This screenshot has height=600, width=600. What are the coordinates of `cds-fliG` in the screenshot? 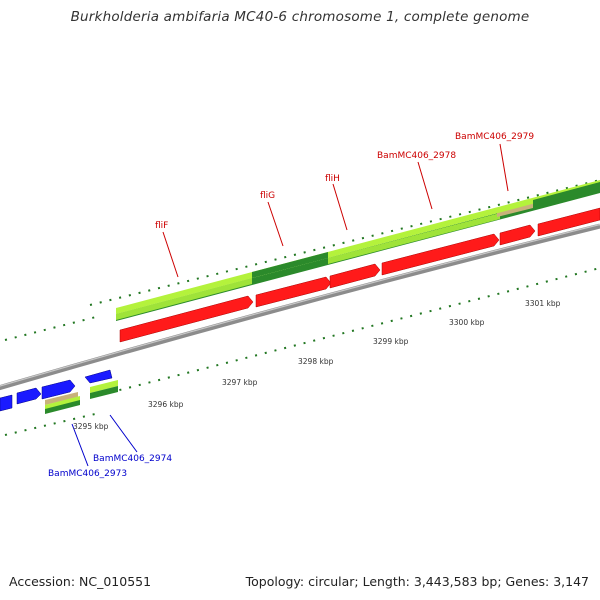 It's located at (293, 292).